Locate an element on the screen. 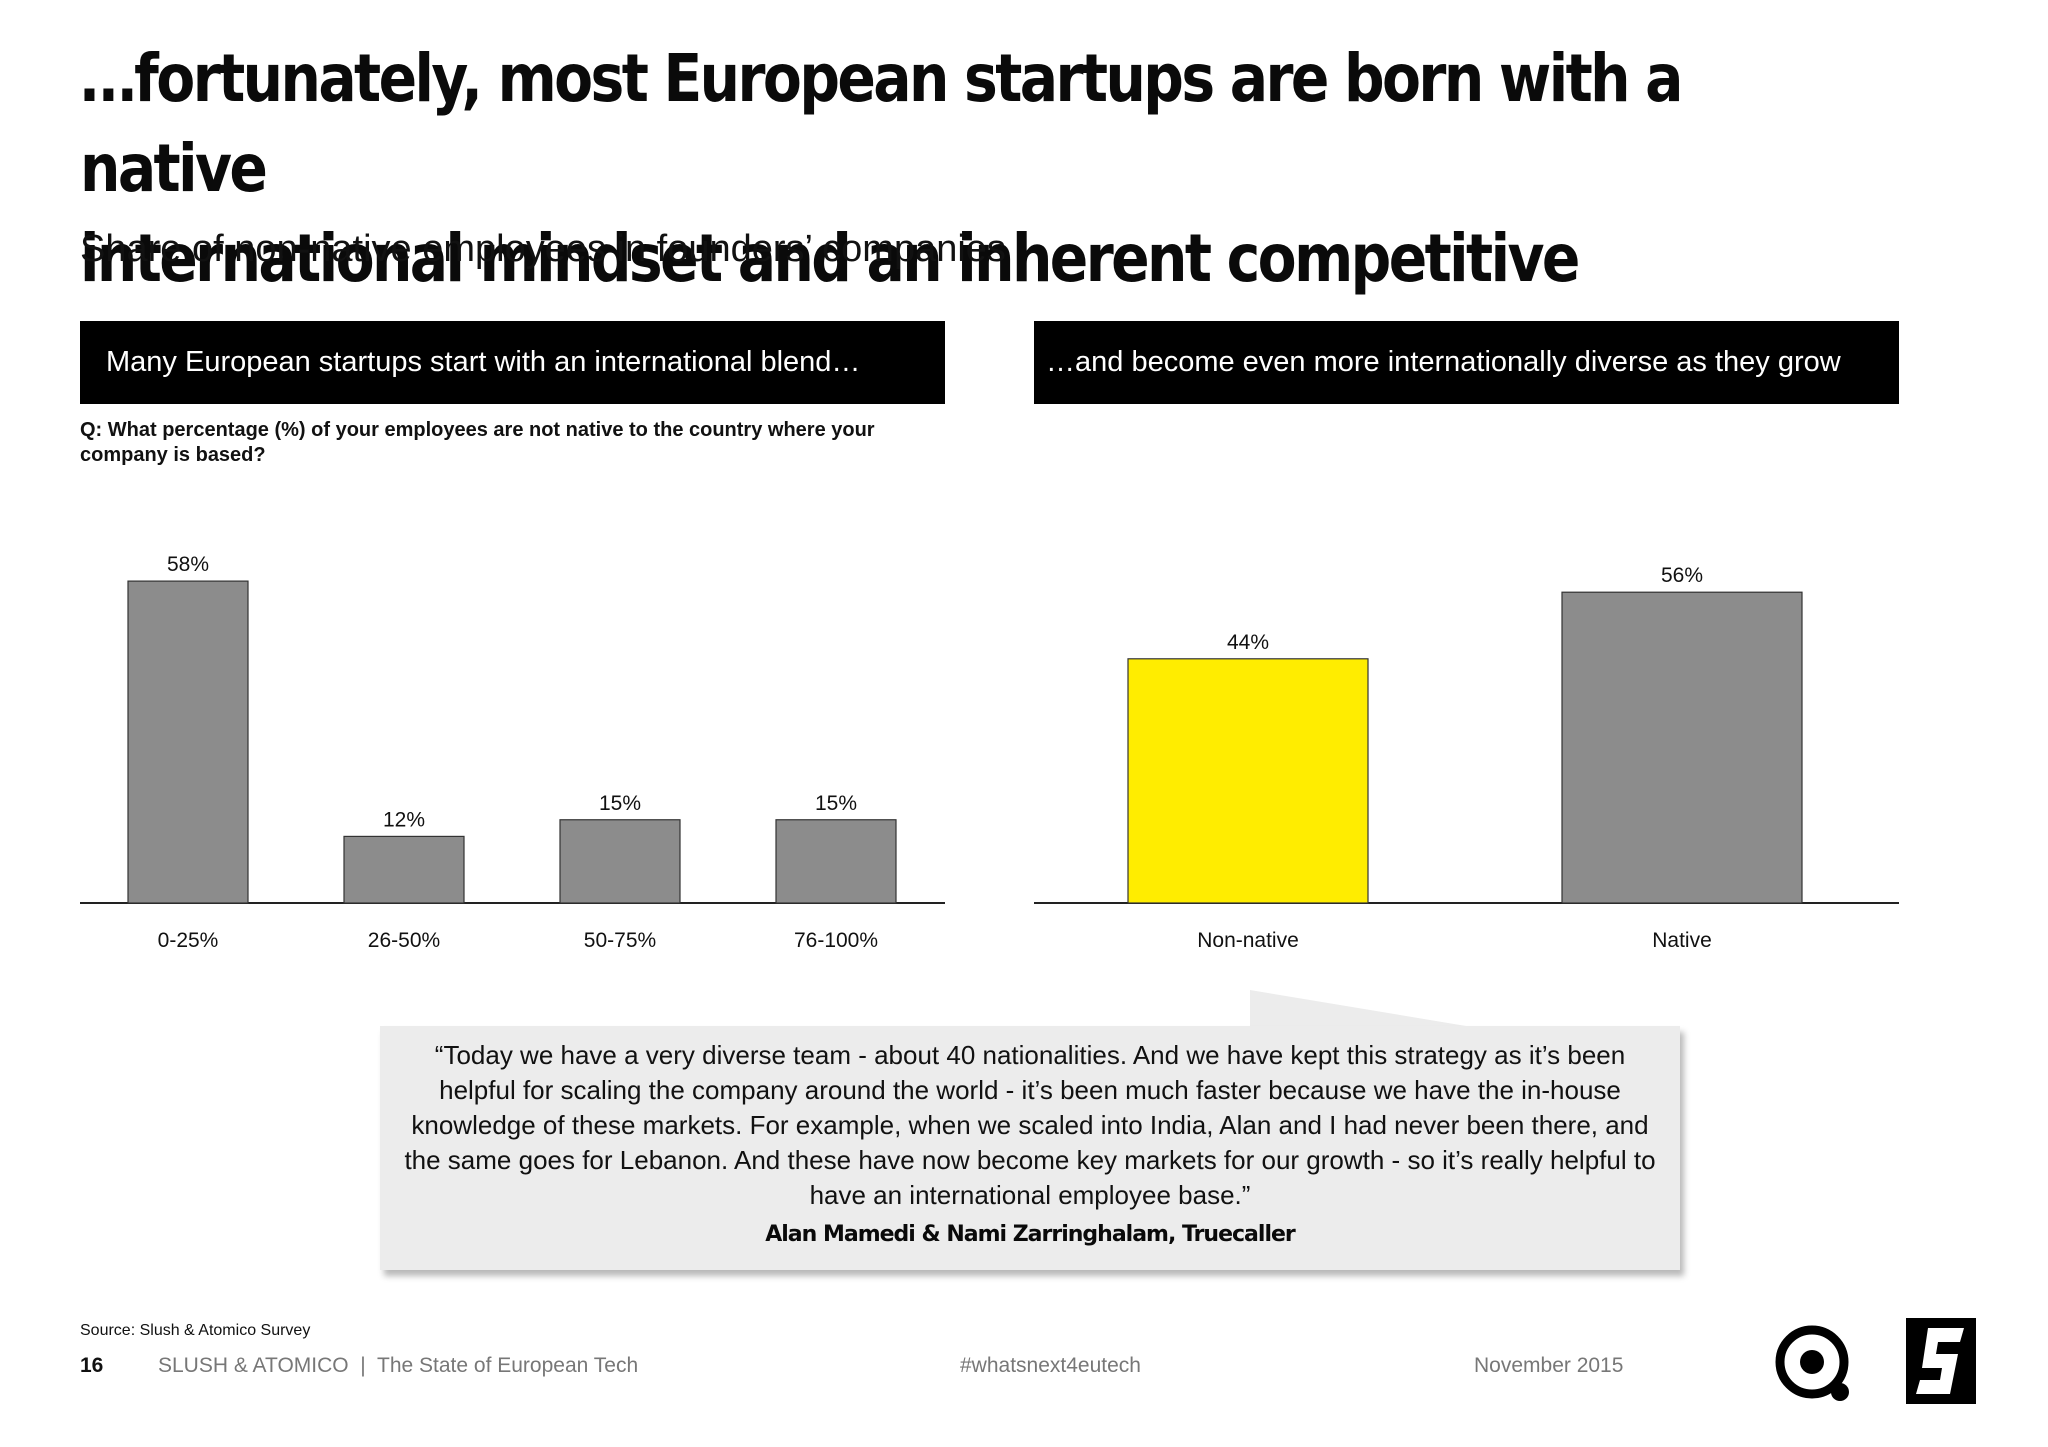 The height and width of the screenshot is (1447, 2048). left-bar-chart: 58% 0-25% 12% 26-50% 15% 50-75% 15% 76-100% is located at coordinates (512, 752).